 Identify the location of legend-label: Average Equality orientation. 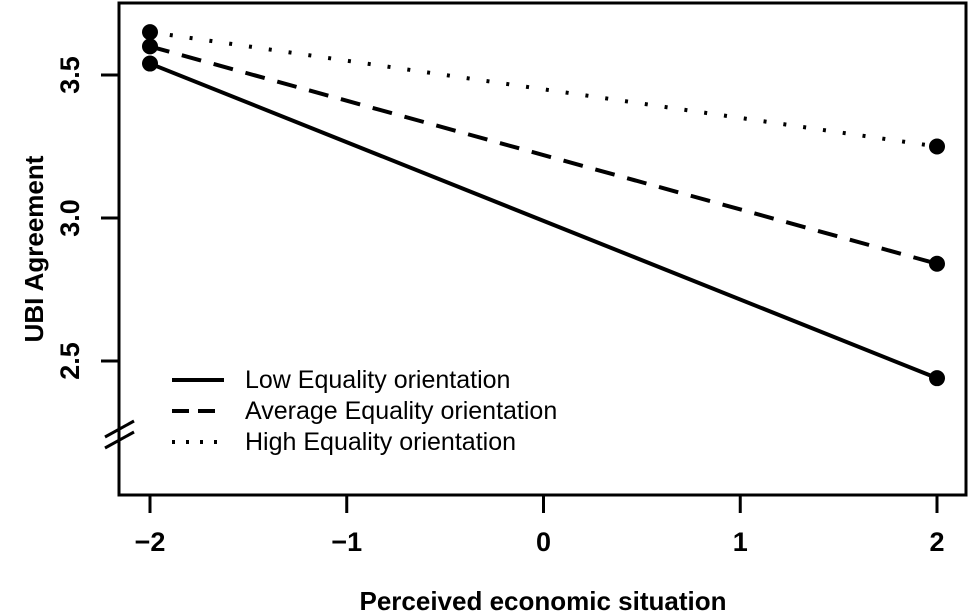
(401, 411).